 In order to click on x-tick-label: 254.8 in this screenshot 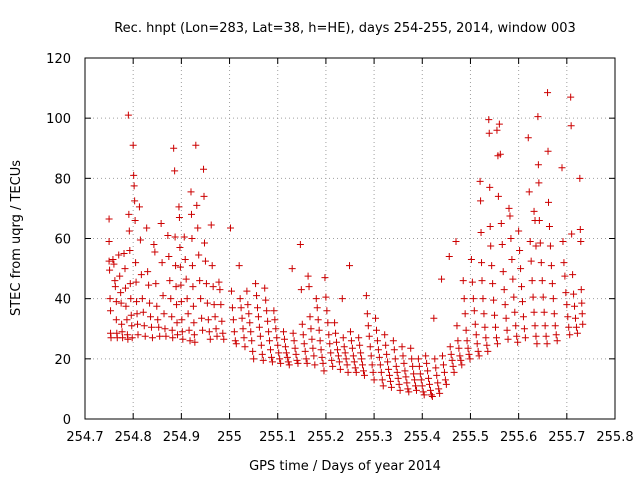, I will do `click(133, 437)`.